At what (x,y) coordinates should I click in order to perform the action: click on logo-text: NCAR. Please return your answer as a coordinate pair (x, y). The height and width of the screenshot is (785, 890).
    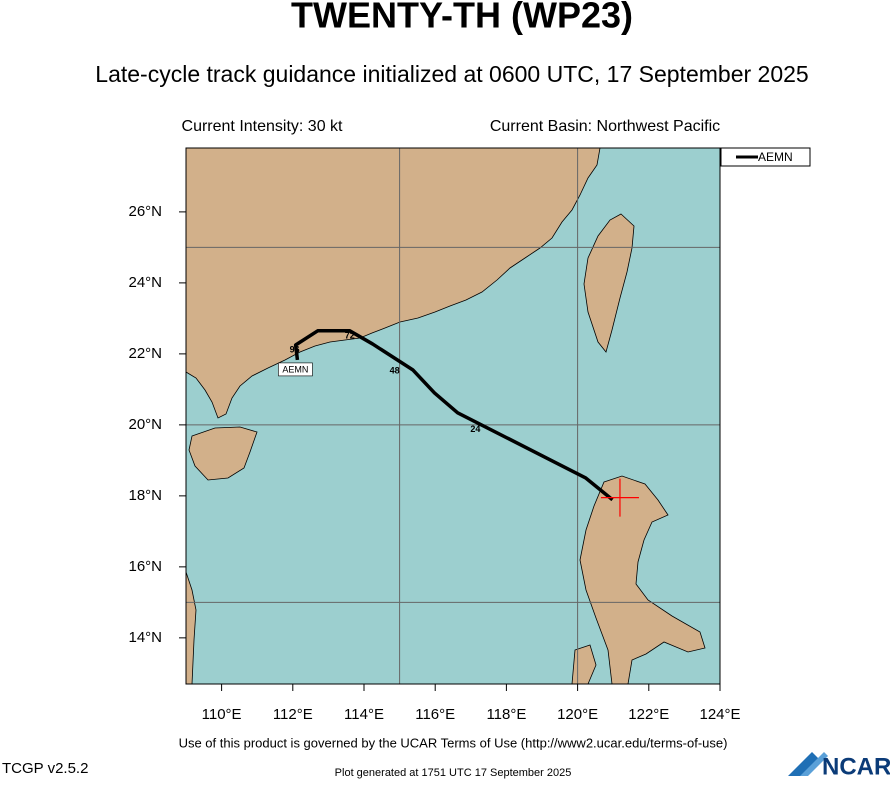
    Looking at the image, I should click on (856, 766).